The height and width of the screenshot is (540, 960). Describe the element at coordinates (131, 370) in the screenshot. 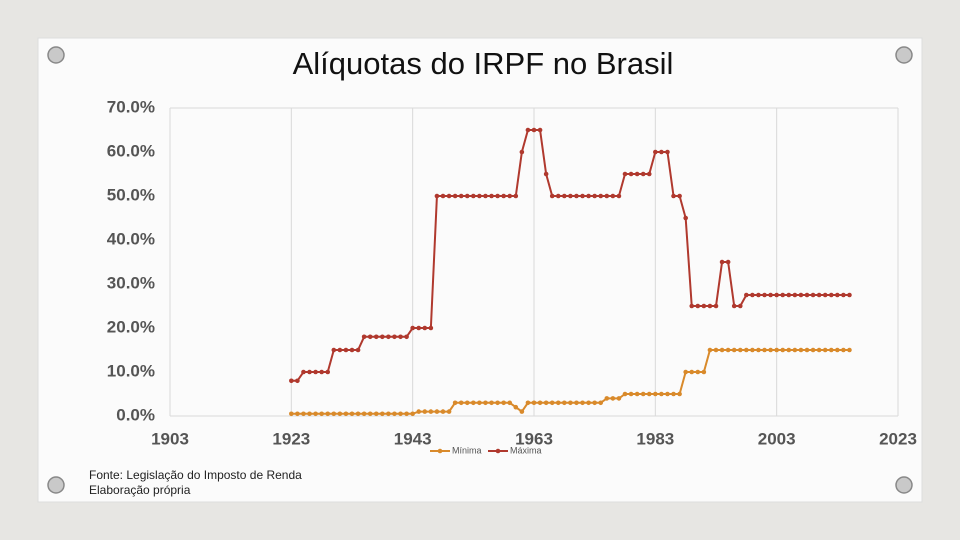

I see `y-tick-label: 10.0%` at that location.